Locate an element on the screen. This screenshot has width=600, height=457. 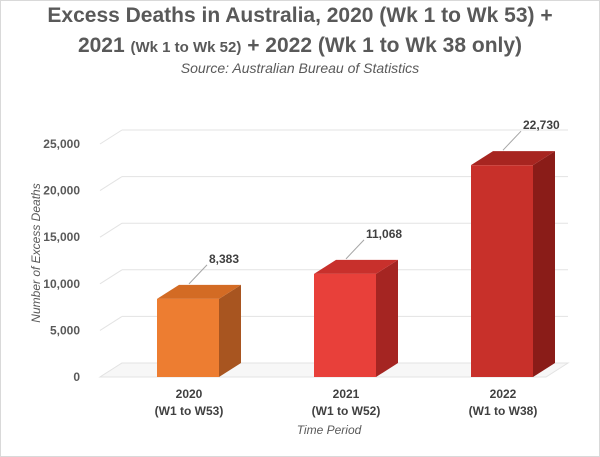
y-axis-label: Number of Excess Deaths is located at coordinates (36, 252).